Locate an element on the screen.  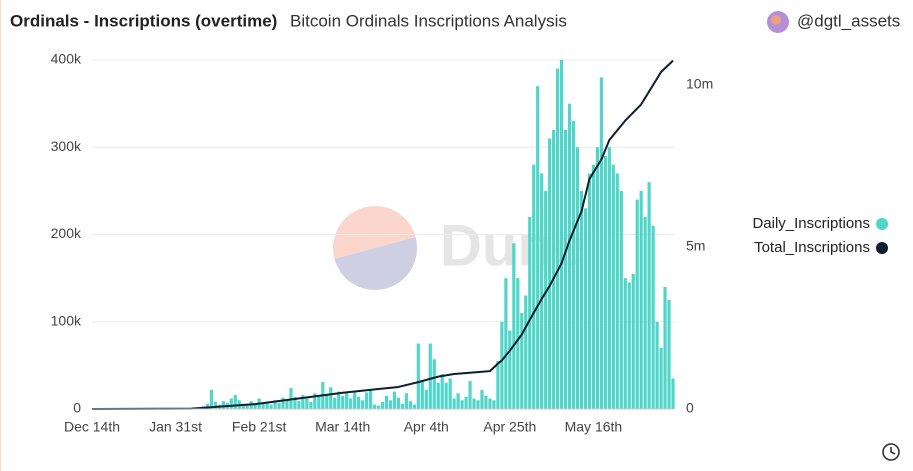
y-tick-label: 400k is located at coordinates (66, 59).